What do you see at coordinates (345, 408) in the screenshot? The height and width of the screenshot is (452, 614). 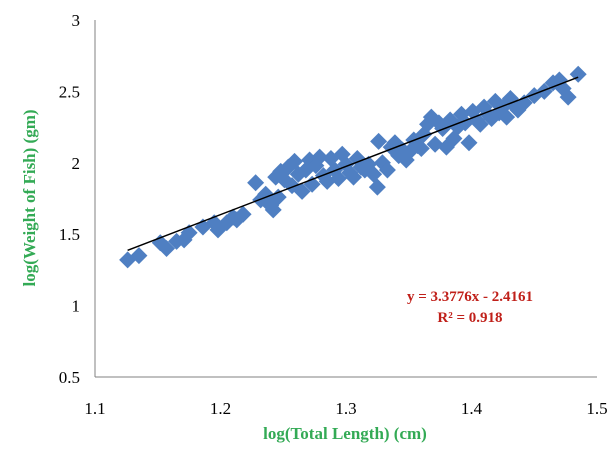 I see `x-tick-label: 1.3` at bounding box center [345, 408].